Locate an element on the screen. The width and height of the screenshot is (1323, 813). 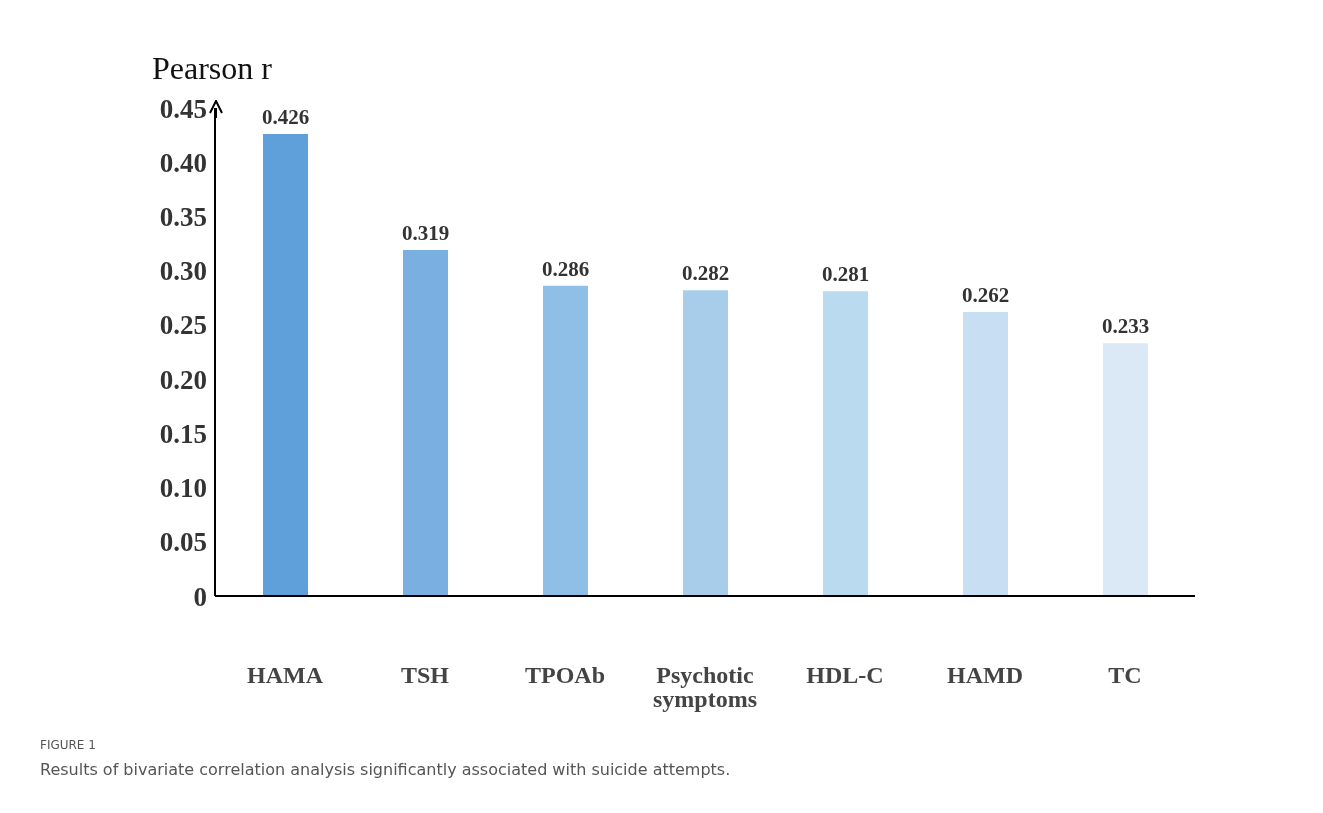
y-tick-label: 0.30 is located at coordinates (183, 271).